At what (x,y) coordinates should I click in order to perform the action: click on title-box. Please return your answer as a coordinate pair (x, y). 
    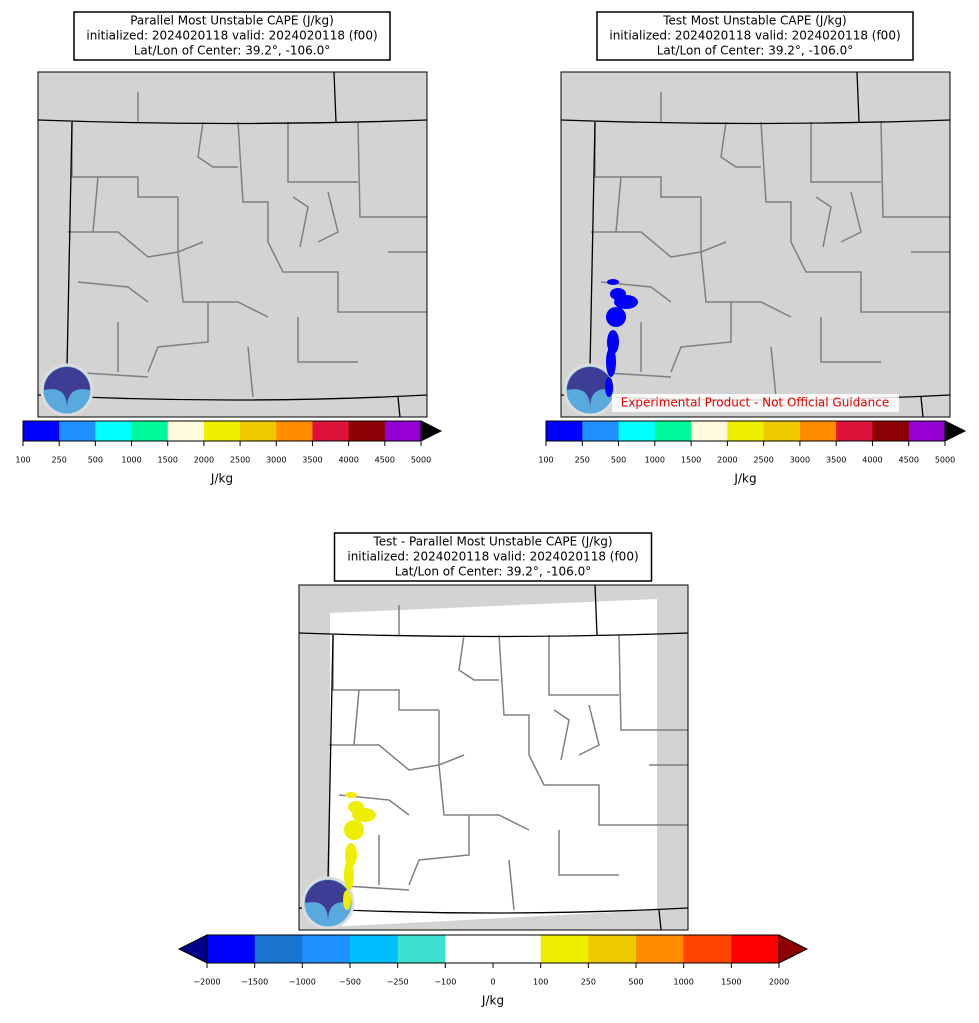
    Looking at the image, I should click on (232, 36).